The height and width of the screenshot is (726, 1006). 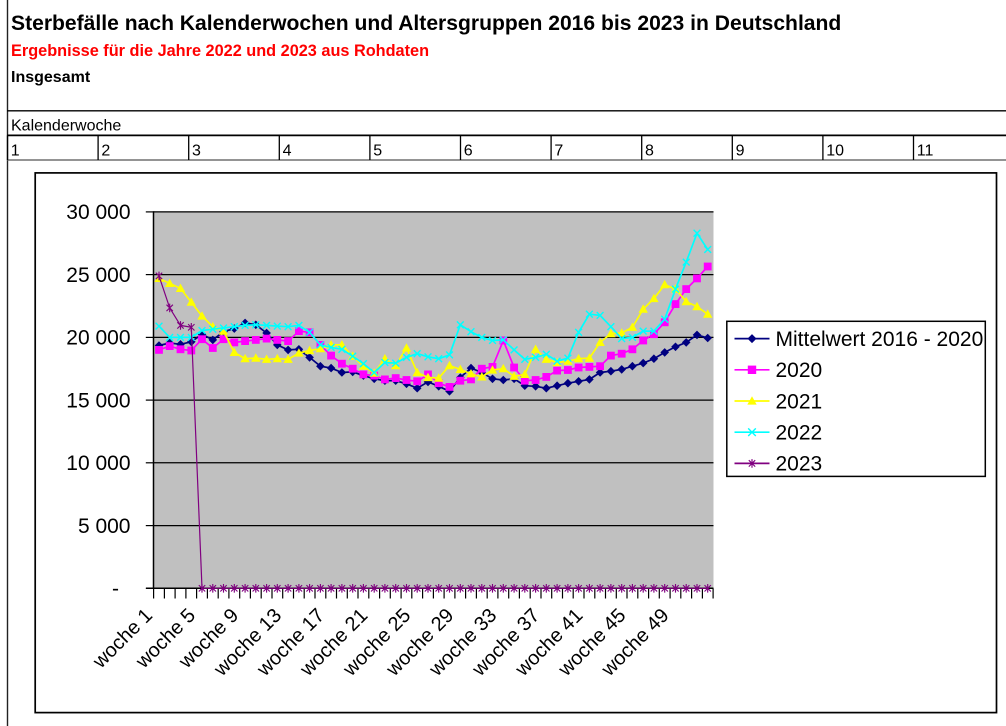 What do you see at coordinates (740, 151) in the screenshot?
I see `svg-text: 9` at bounding box center [740, 151].